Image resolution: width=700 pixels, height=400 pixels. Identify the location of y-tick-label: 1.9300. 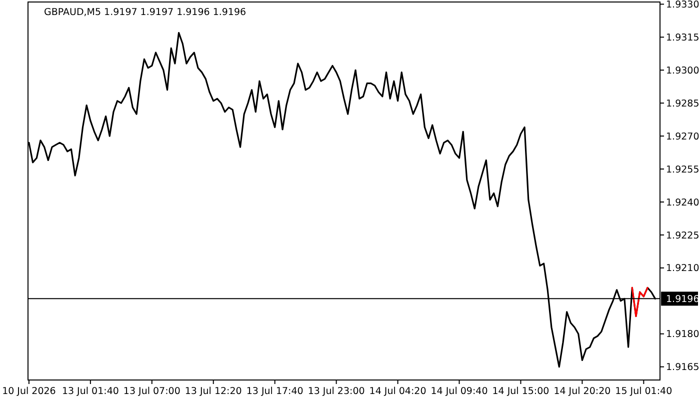
(683, 70).